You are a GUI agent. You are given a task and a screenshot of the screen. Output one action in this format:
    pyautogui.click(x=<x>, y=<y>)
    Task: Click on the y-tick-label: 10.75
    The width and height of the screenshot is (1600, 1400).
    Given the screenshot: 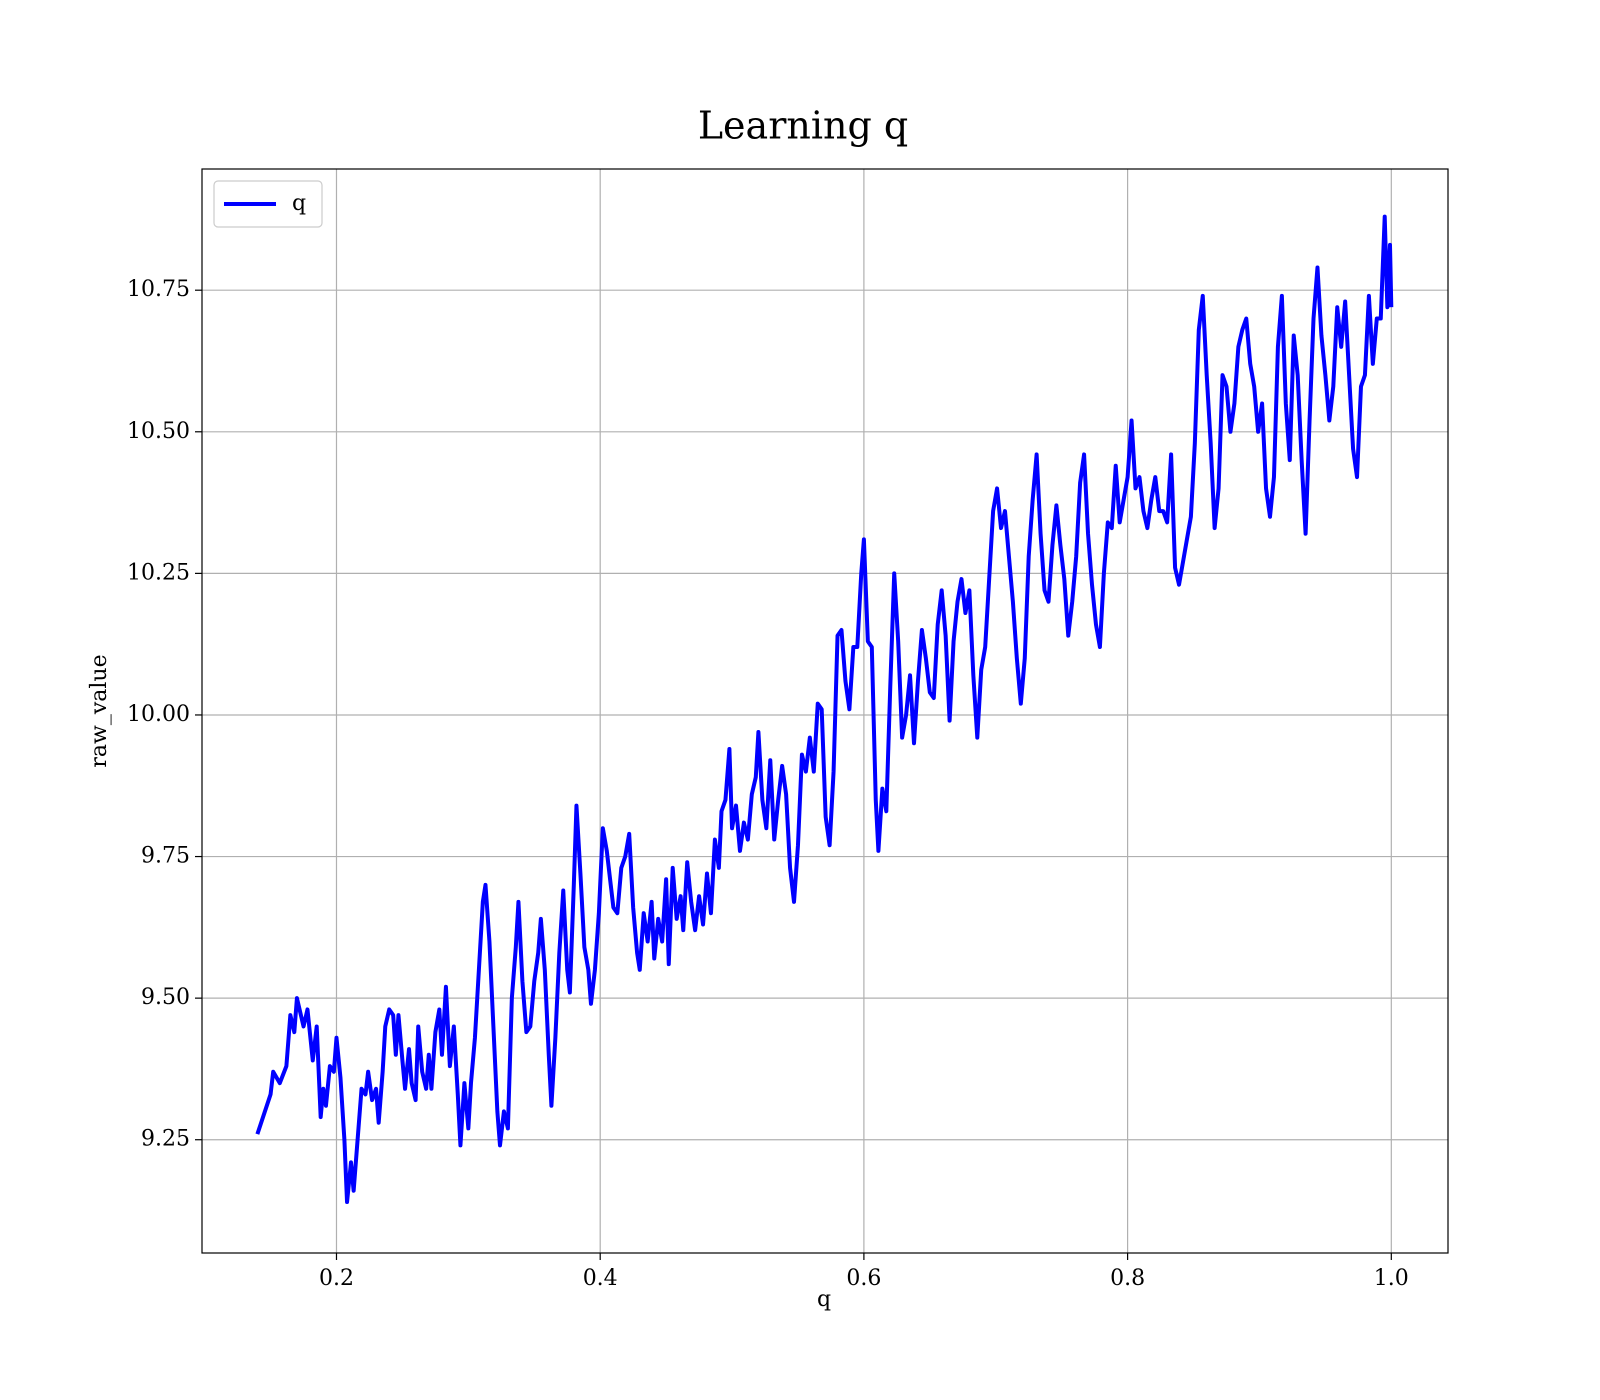 What is the action you would take?
    pyautogui.click(x=158, y=289)
    